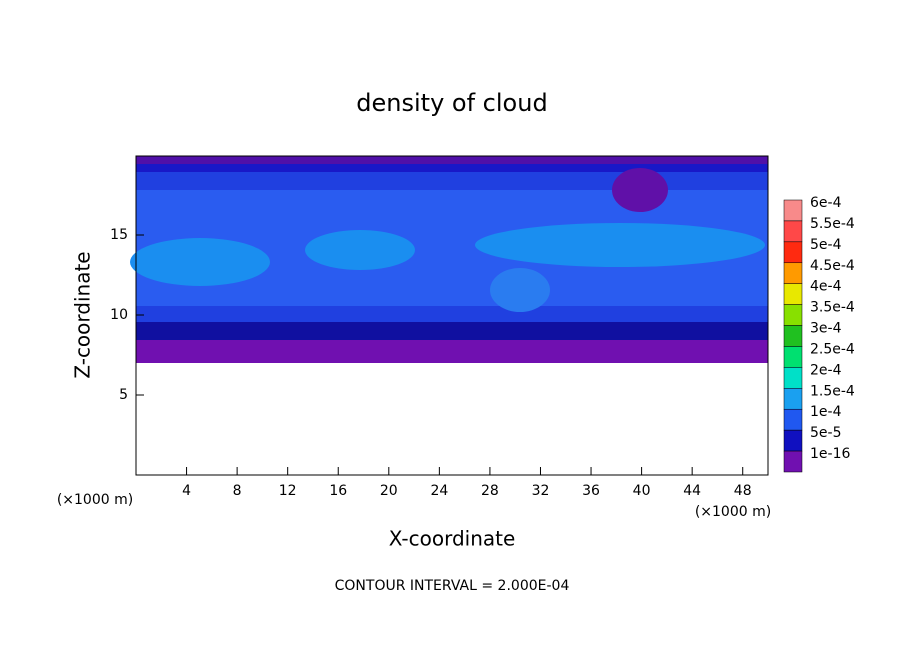 The width and height of the screenshot is (904, 658). What do you see at coordinates (452, 539) in the screenshot?
I see `x-axis-label: X-coordinate` at bounding box center [452, 539].